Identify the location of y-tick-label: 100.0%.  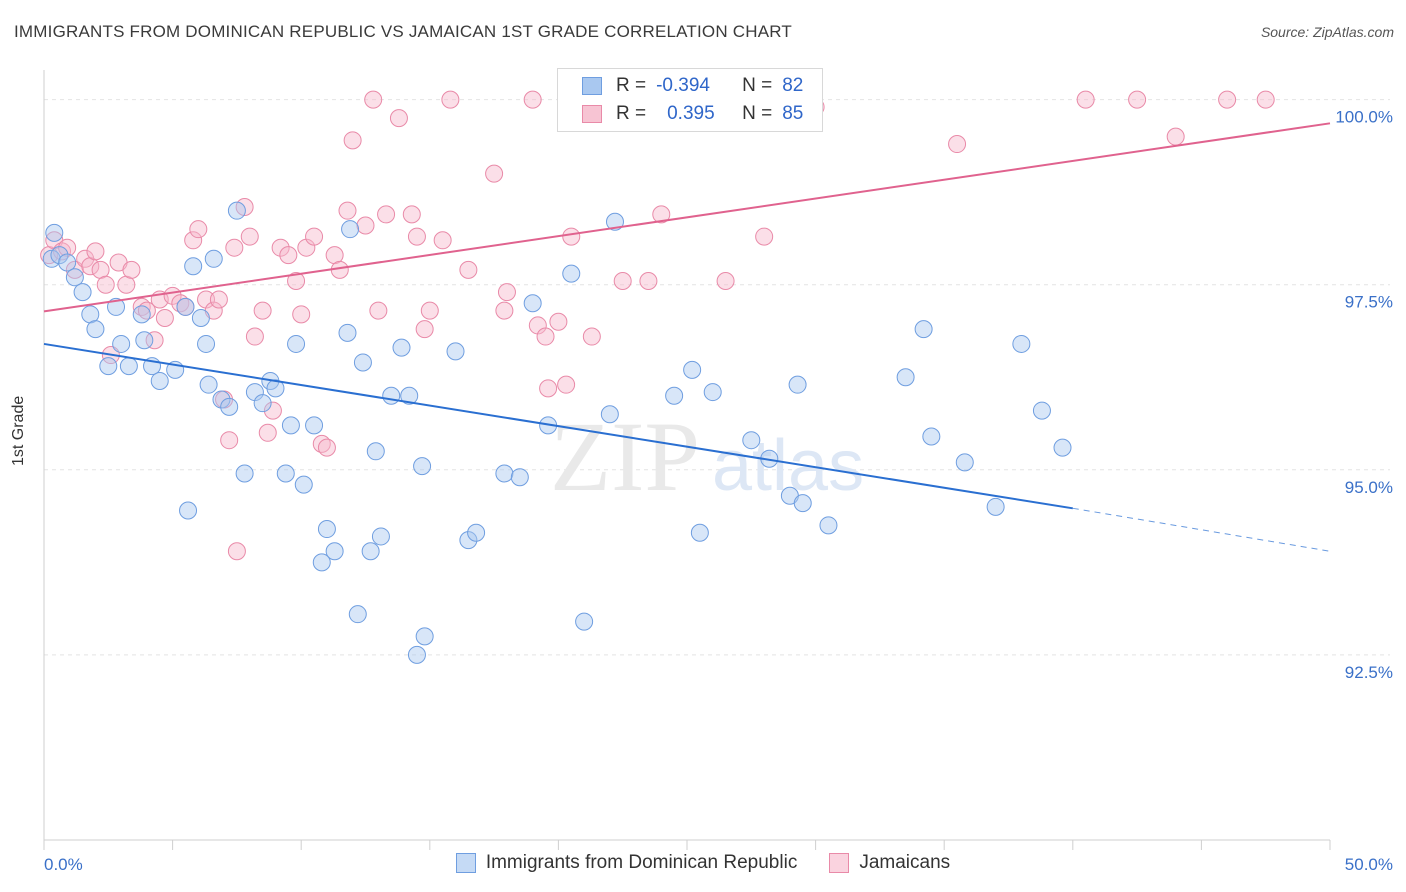
(1364, 117).